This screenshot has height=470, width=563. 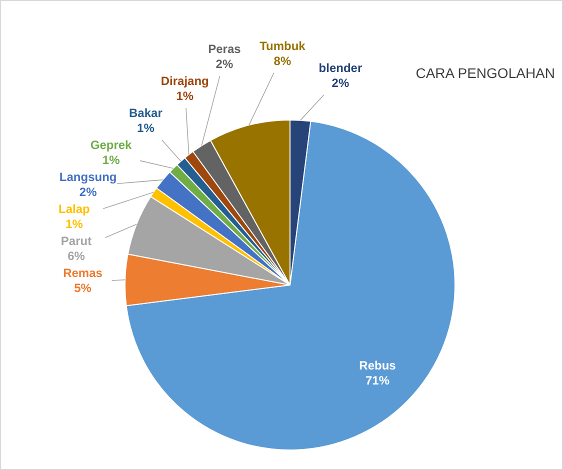 I want to click on slice-label: Geprek, so click(x=111, y=145).